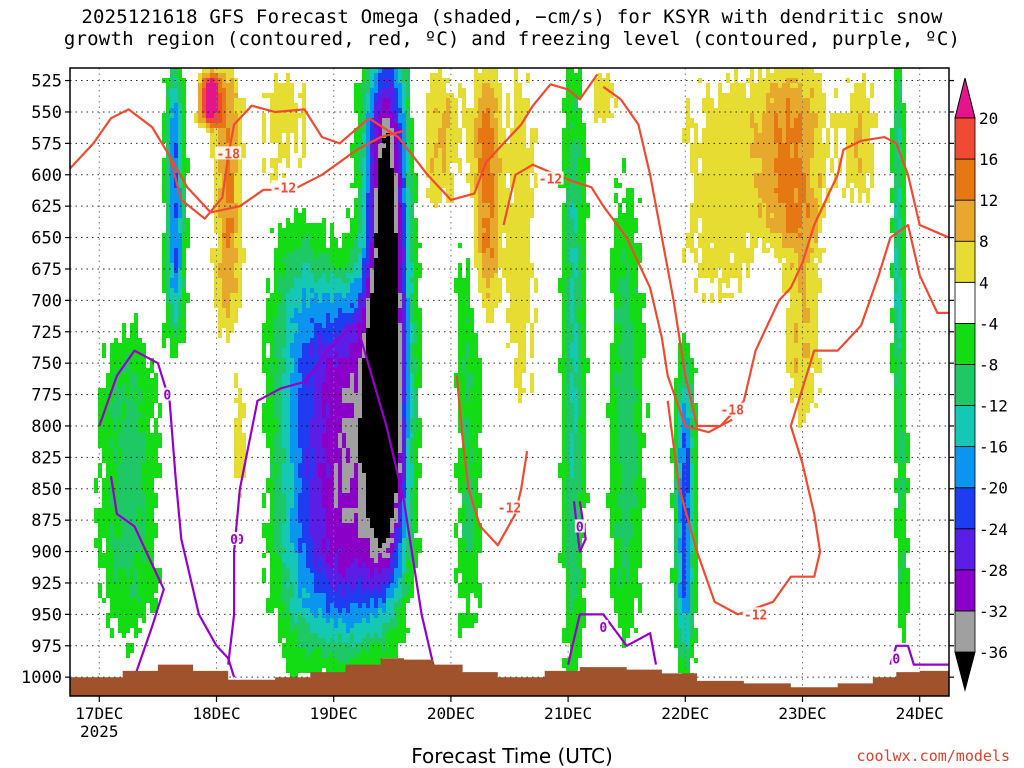 This screenshot has height=768, width=1024. What do you see at coordinates (933, 756) in the screenshot?
I see `credit-link: coolwx.com/models` at bounding box center [933, 756].